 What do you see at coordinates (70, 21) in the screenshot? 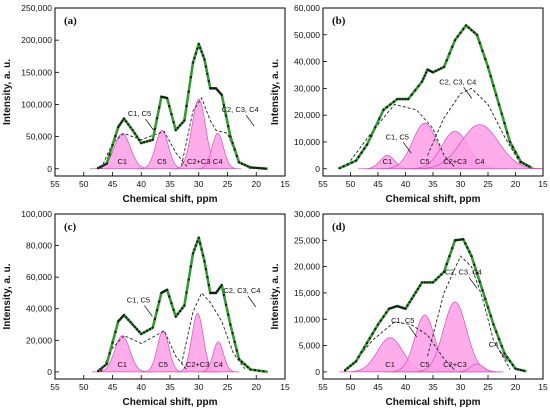
I see `panel-label: (a)` at bounding box center [70, 21].